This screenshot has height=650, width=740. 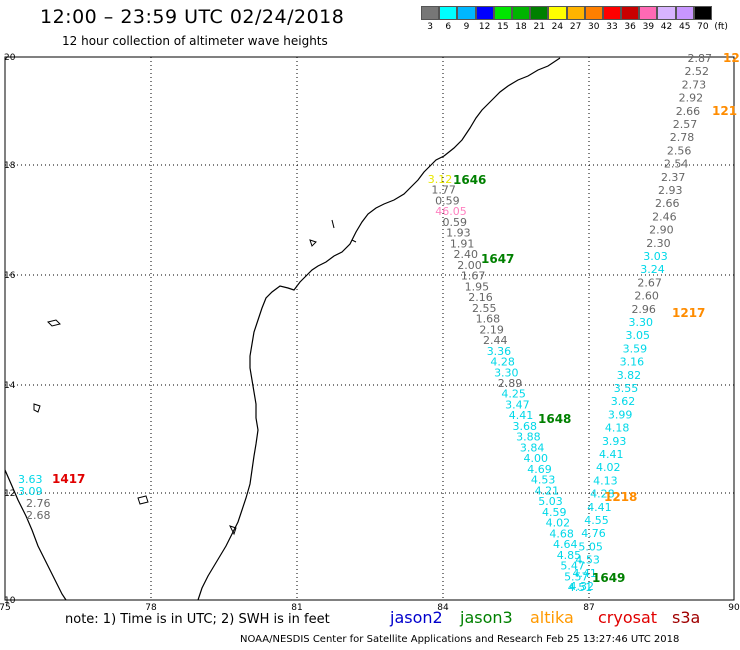 I want to click on swh-value: 3.93, so click(x=614, y=441).